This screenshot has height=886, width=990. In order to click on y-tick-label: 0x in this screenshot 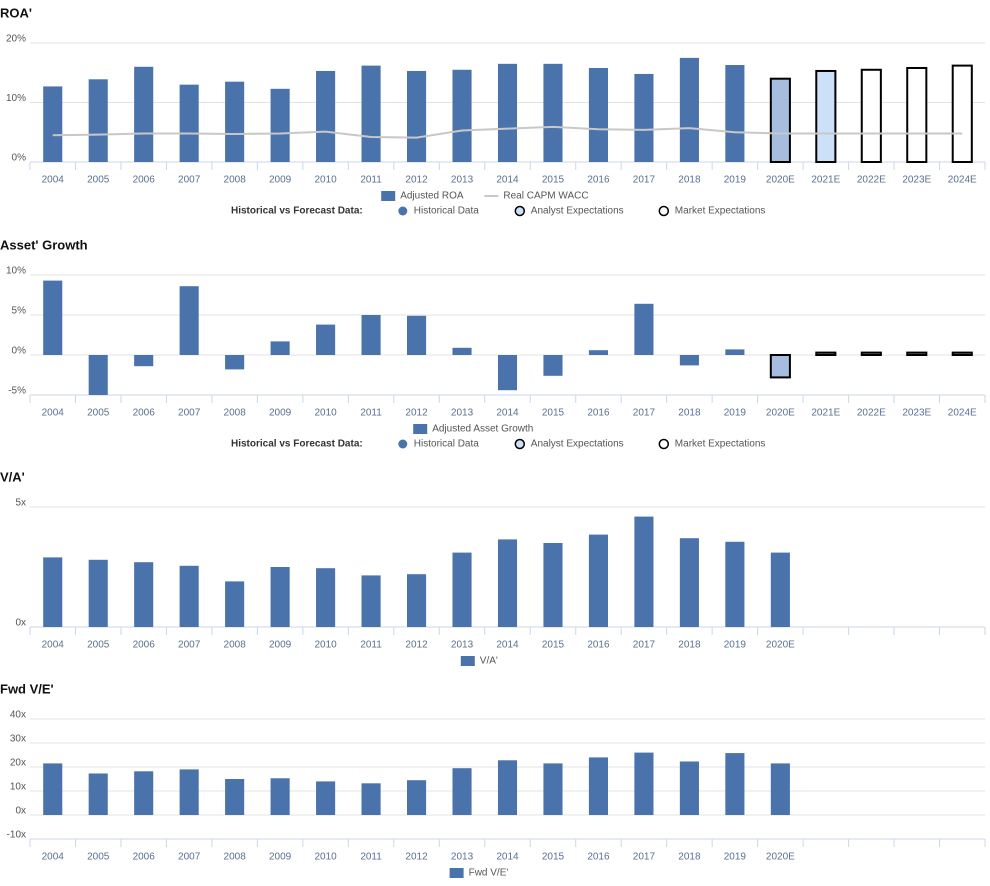, I will do `click(20, 623)`.